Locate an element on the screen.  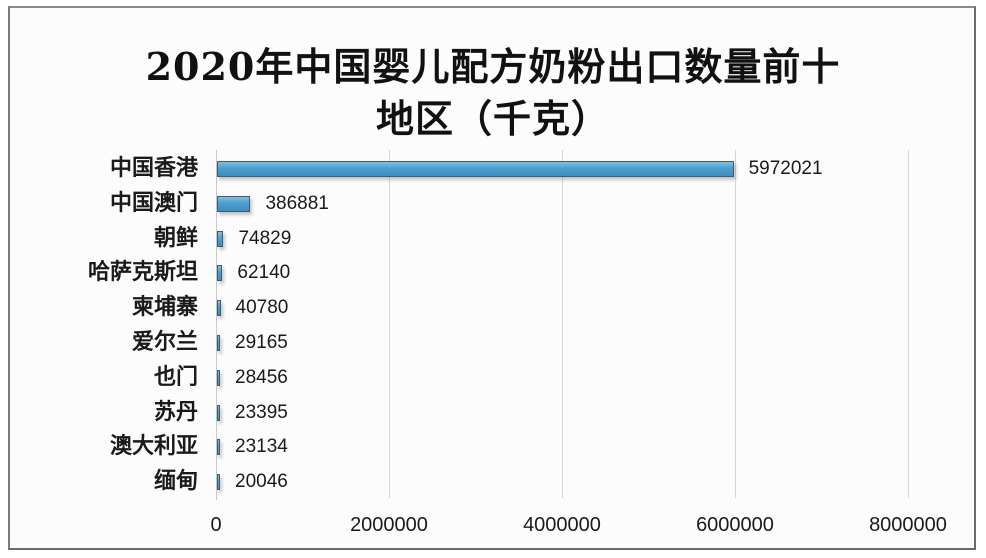
value-label: 5972021 is located at coordinates (785, 168).